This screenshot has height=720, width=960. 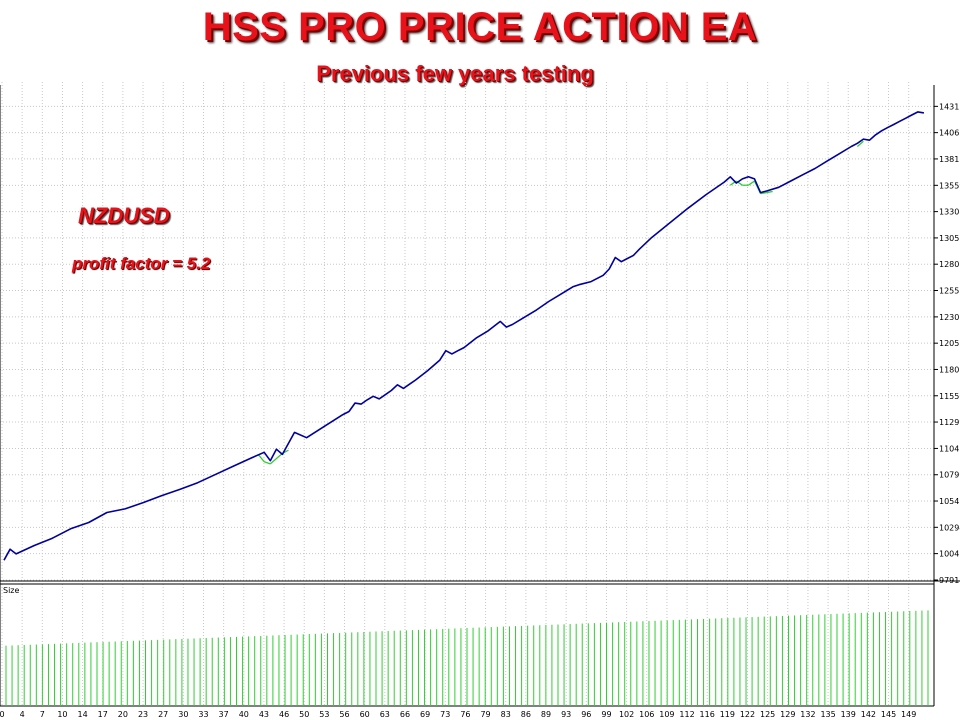 I want to click on x-tick-label: 129, so click(x=787, y=714).